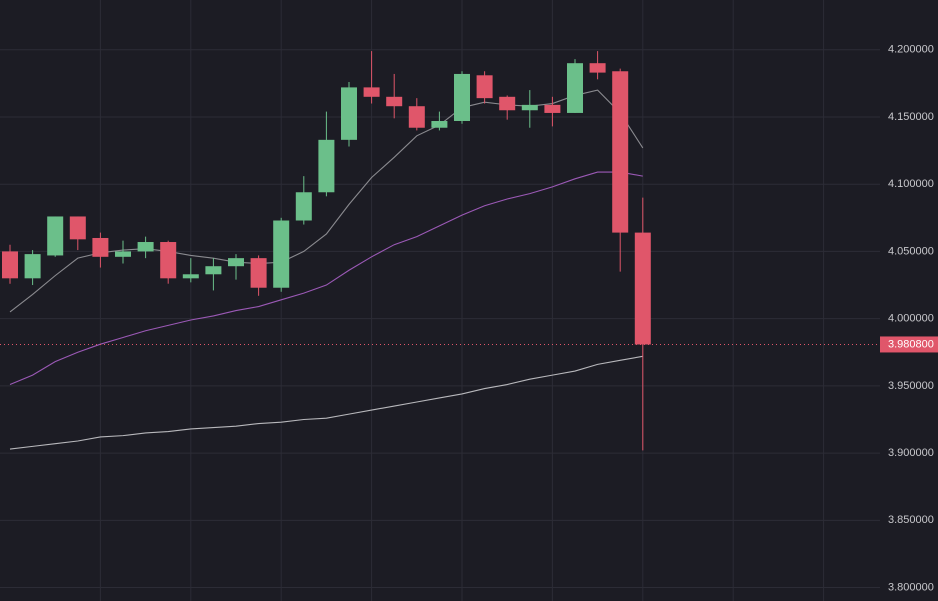  I want to click on y-tick-label: 4.050000, so click(911, 251).